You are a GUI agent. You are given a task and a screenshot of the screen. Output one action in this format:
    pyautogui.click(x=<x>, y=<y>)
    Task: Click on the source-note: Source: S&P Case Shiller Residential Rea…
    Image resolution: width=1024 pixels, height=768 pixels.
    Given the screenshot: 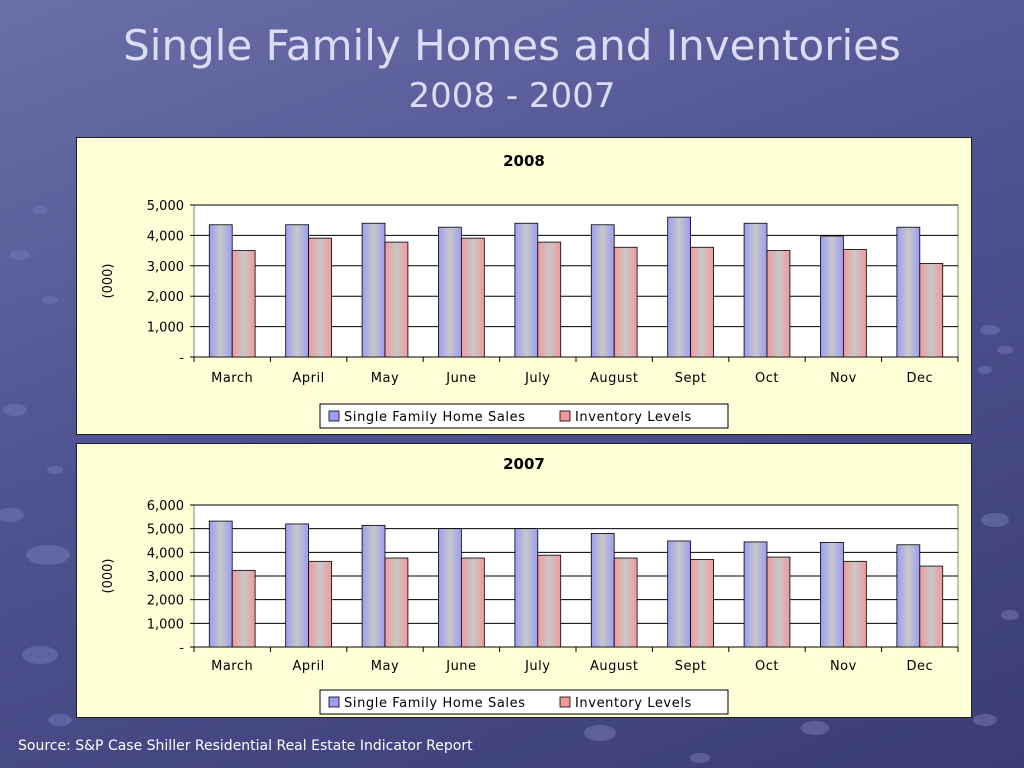 What is the action you would take?
    pyautogui.click(x=245, y=746)
    